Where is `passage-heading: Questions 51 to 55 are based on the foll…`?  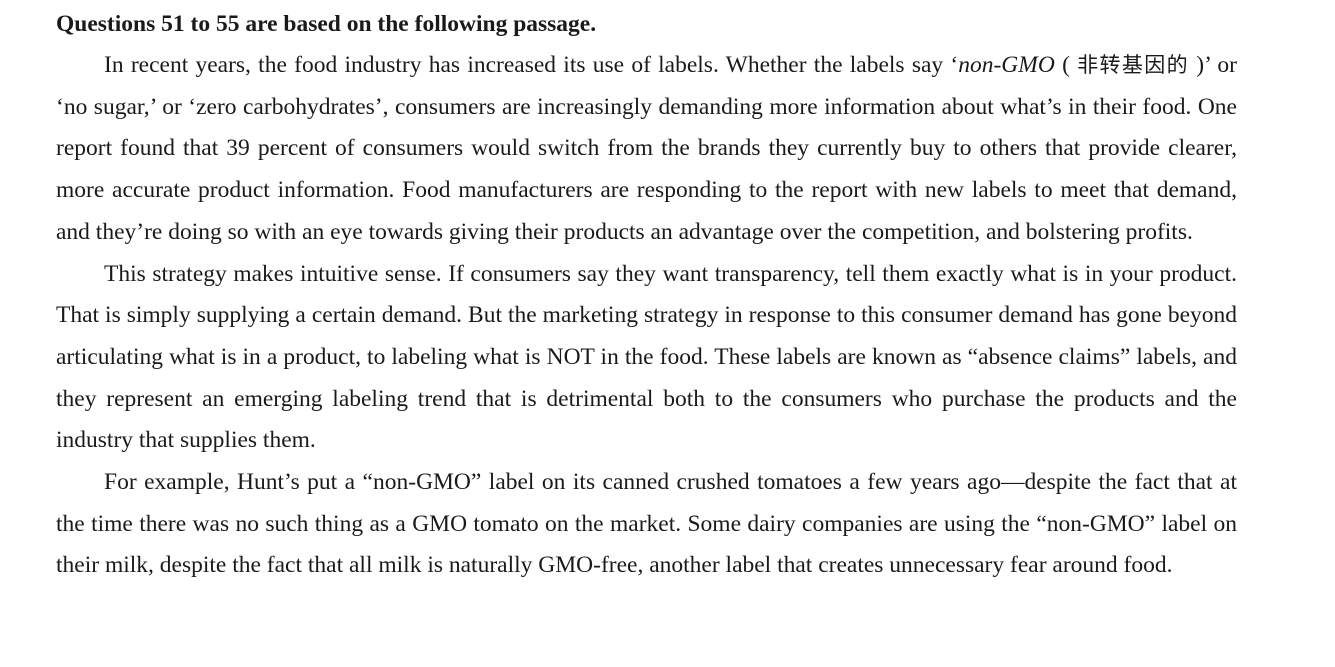 passage-heading: Questions 51 to 55 are based on the foll… is located at coordinates (326, 24).